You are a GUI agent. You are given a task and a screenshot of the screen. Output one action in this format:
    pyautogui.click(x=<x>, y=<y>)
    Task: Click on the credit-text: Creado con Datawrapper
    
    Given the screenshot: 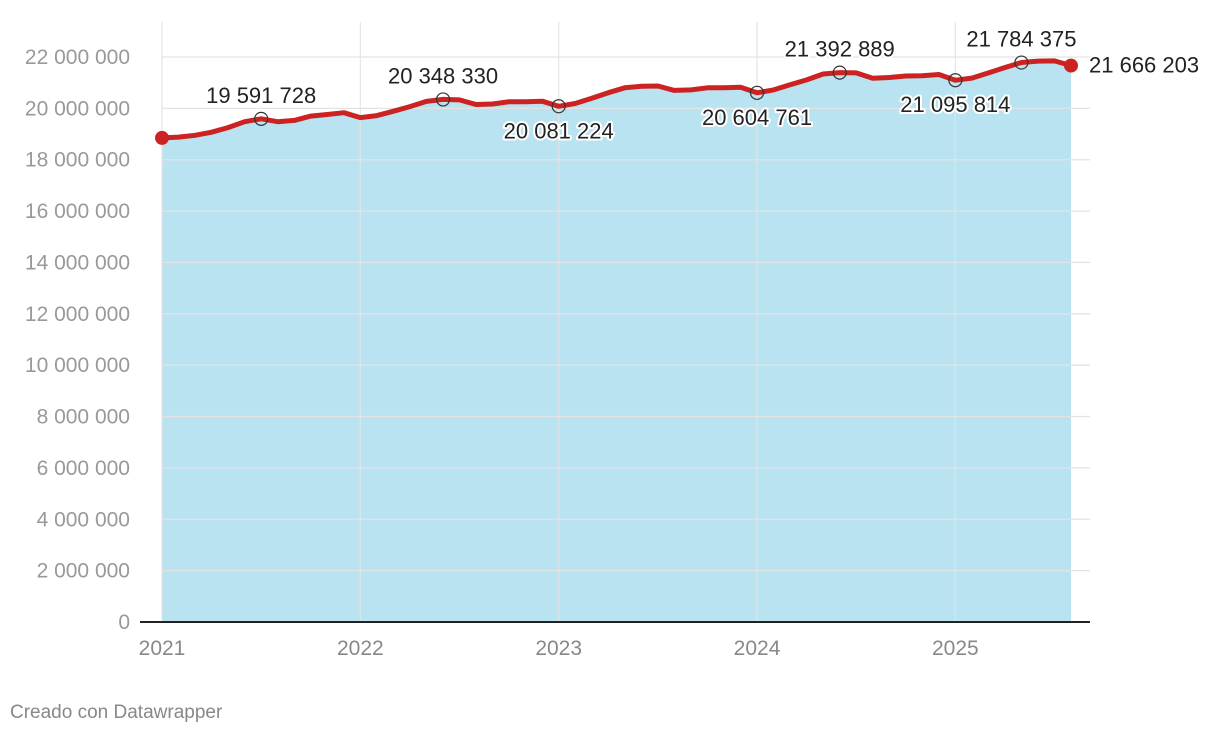 What is the action you would take?
    pyautogui.click(x=116, y=712)
    